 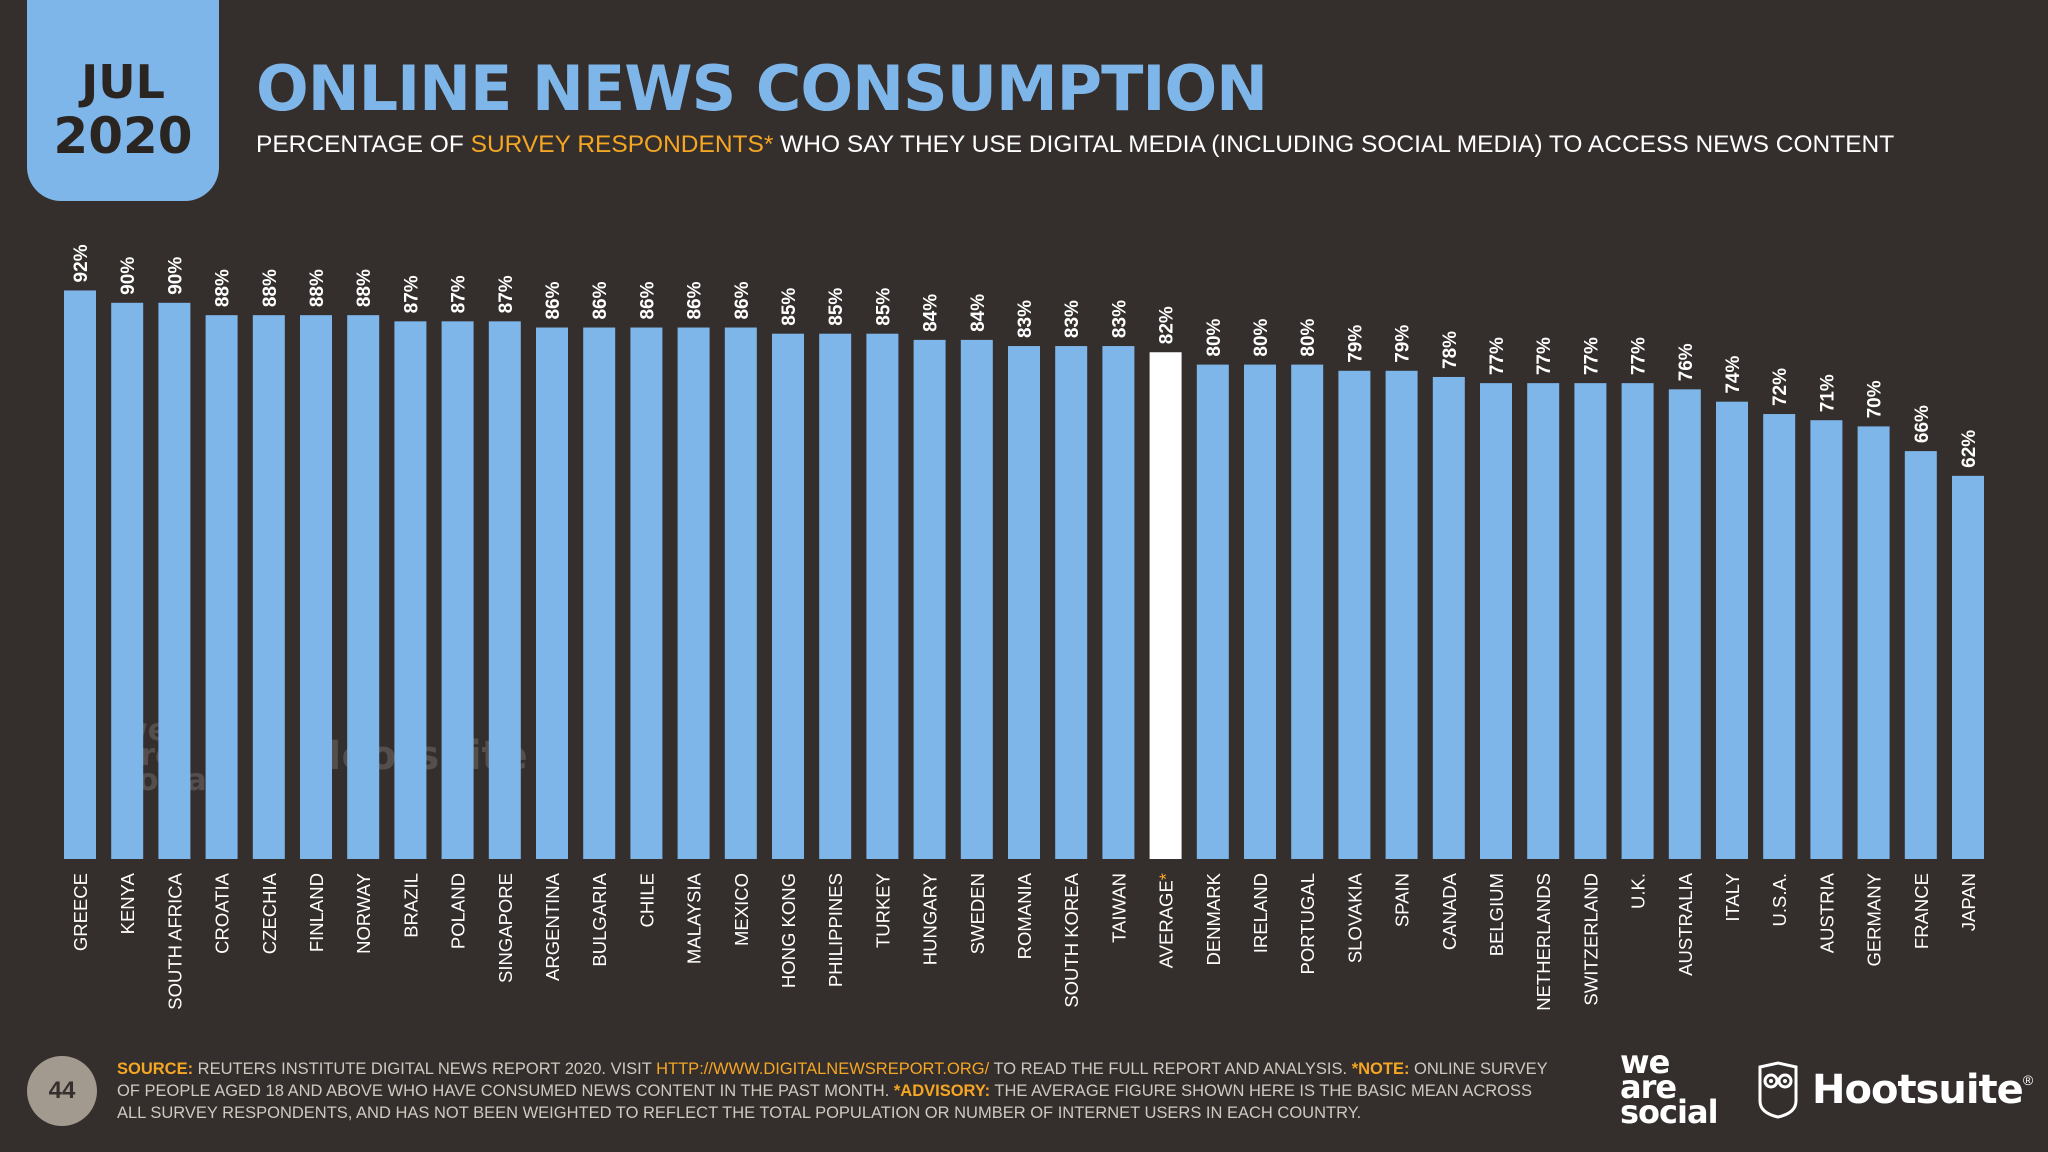 What do you see at coordinates (835, 596) in the screenshot?
I see `bar-philippines` at bounding box center [835, 596].